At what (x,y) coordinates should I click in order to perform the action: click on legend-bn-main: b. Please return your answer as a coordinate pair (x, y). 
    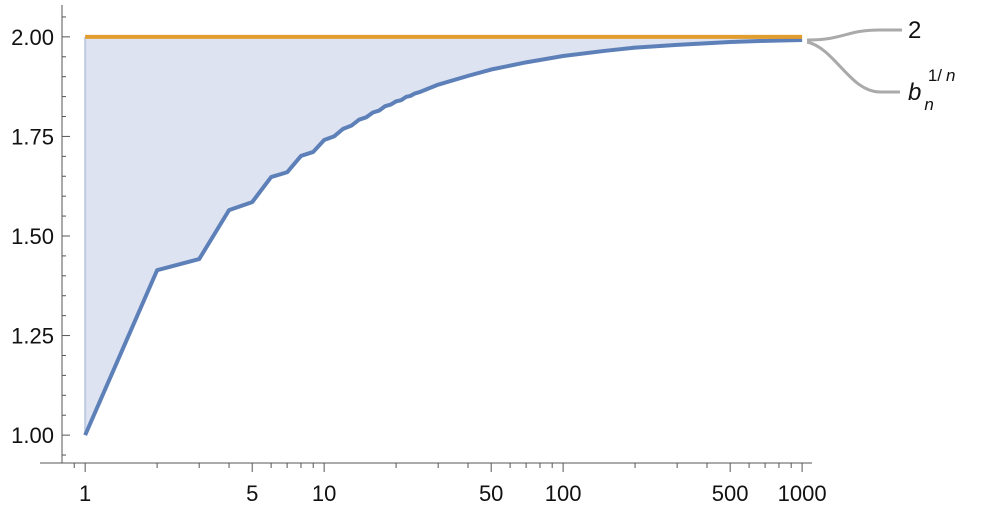
    Looking at the image, I should click on (914, 92).